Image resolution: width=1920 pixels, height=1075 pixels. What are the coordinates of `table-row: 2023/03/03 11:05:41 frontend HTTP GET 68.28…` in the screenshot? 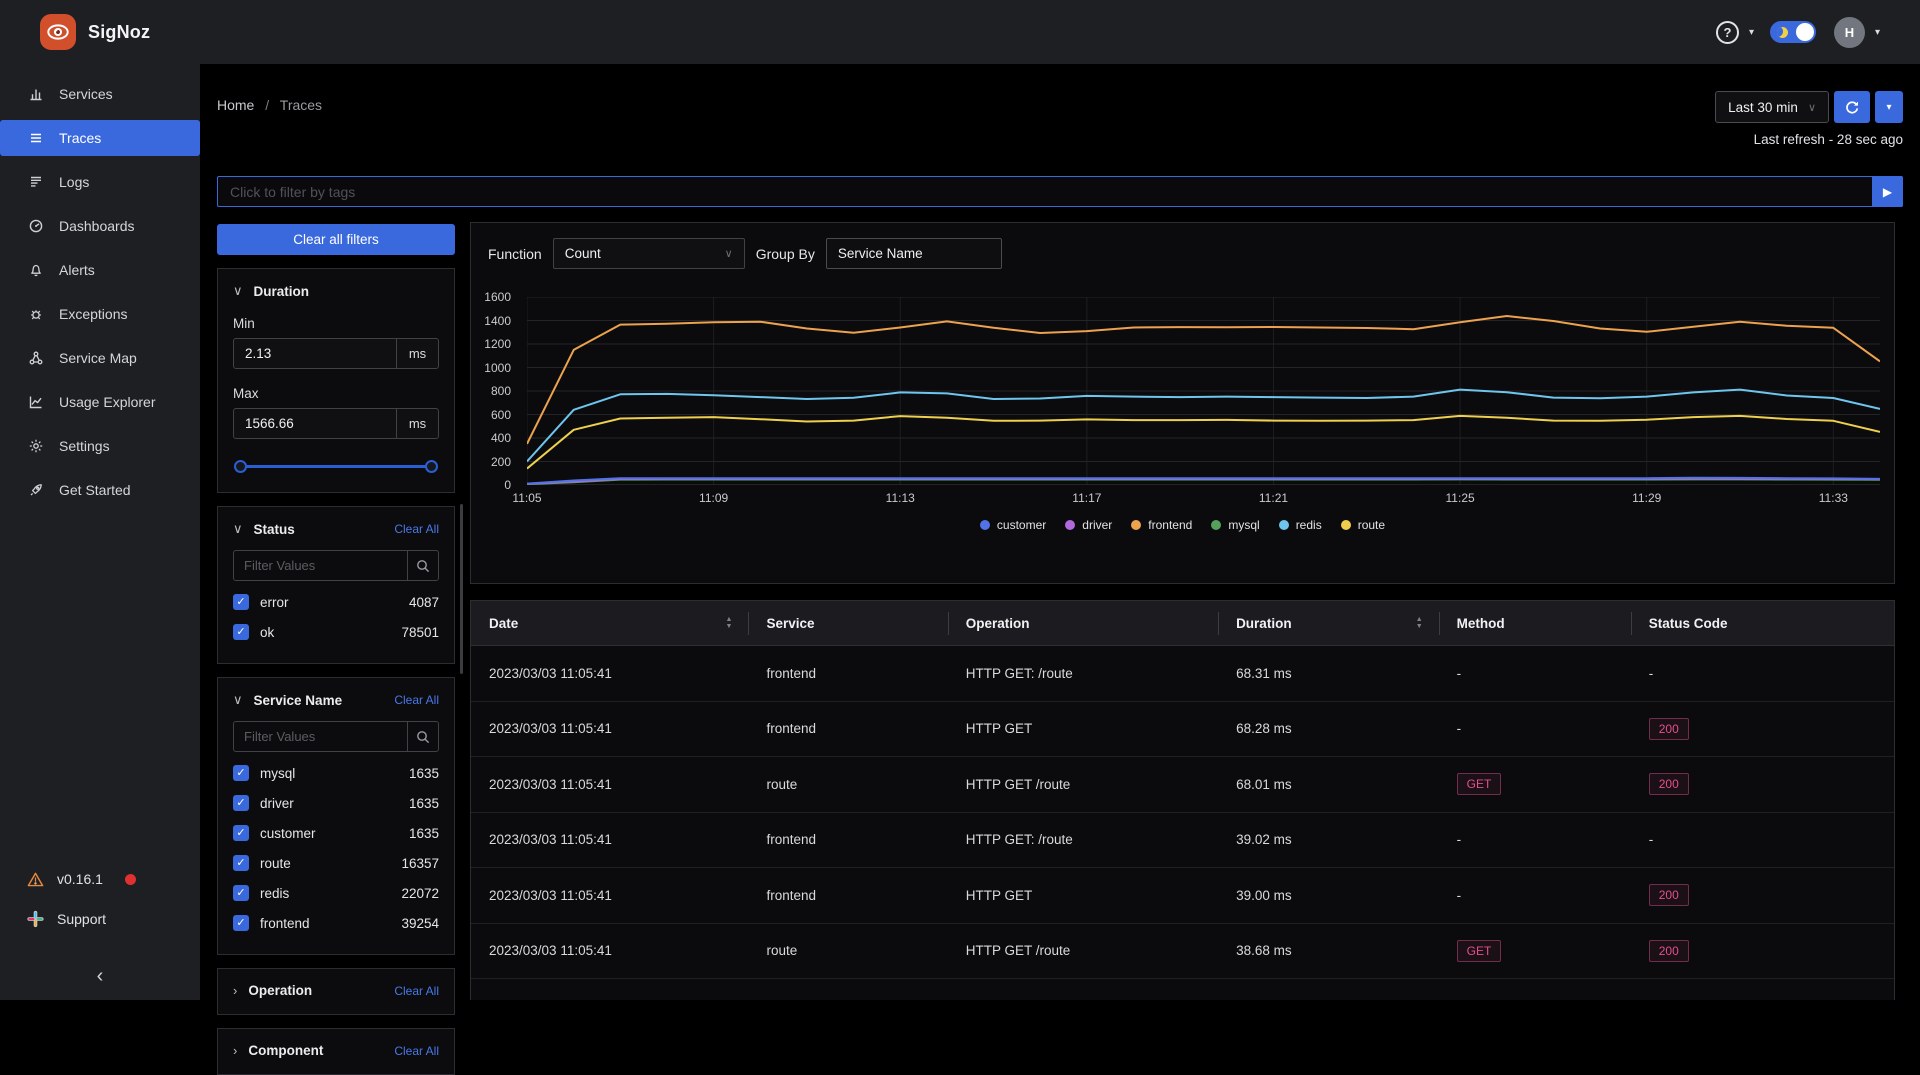 It's located at (1182, 729).